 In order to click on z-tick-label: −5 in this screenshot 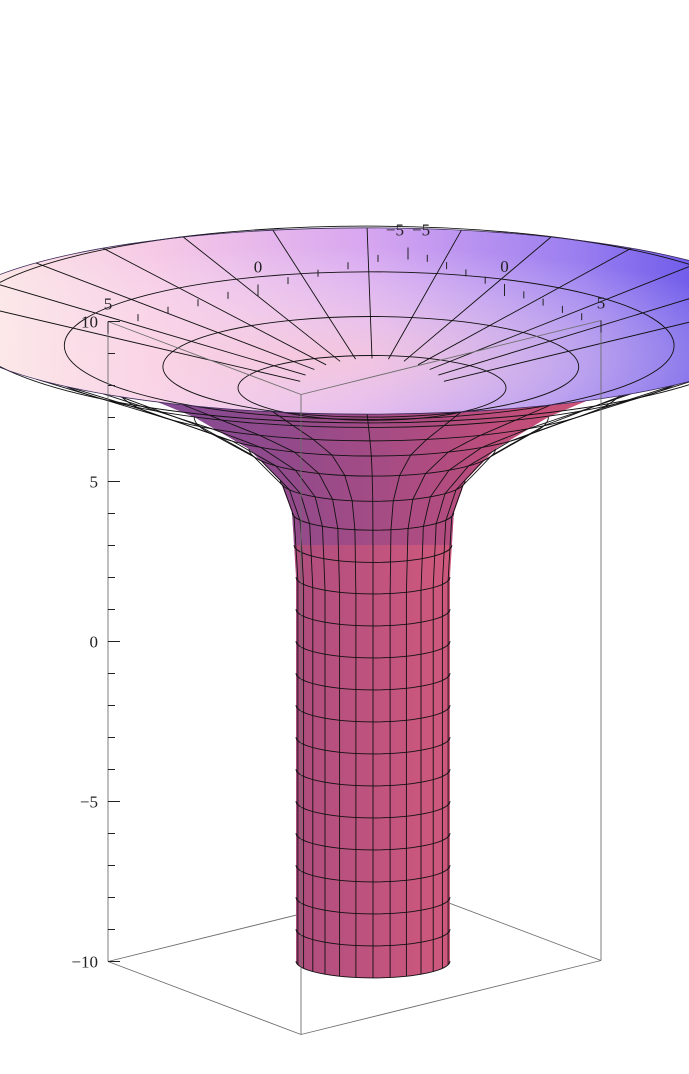, I will do `click(89, 802)`.